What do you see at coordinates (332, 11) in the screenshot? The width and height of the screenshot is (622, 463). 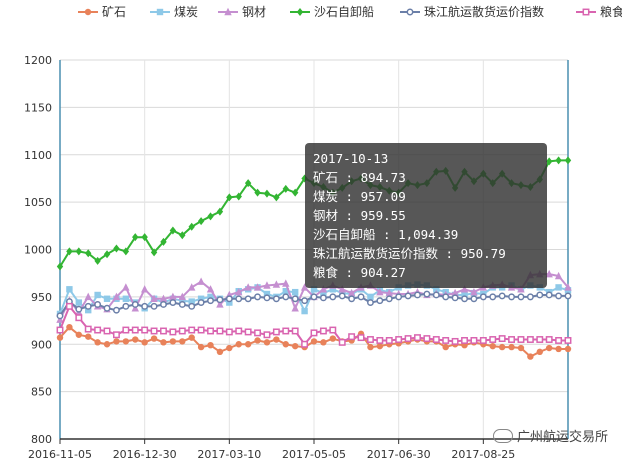 I see `legend-item-3: 沙石自卸船` at bounding box center [332, 11].